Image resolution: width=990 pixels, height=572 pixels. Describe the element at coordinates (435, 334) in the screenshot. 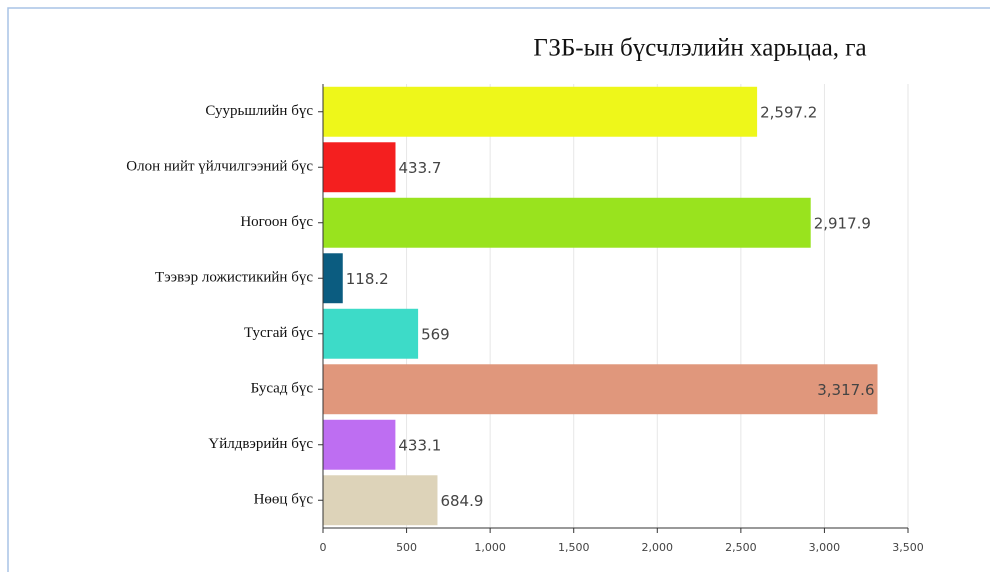

I see `data-label: 569` at that location.